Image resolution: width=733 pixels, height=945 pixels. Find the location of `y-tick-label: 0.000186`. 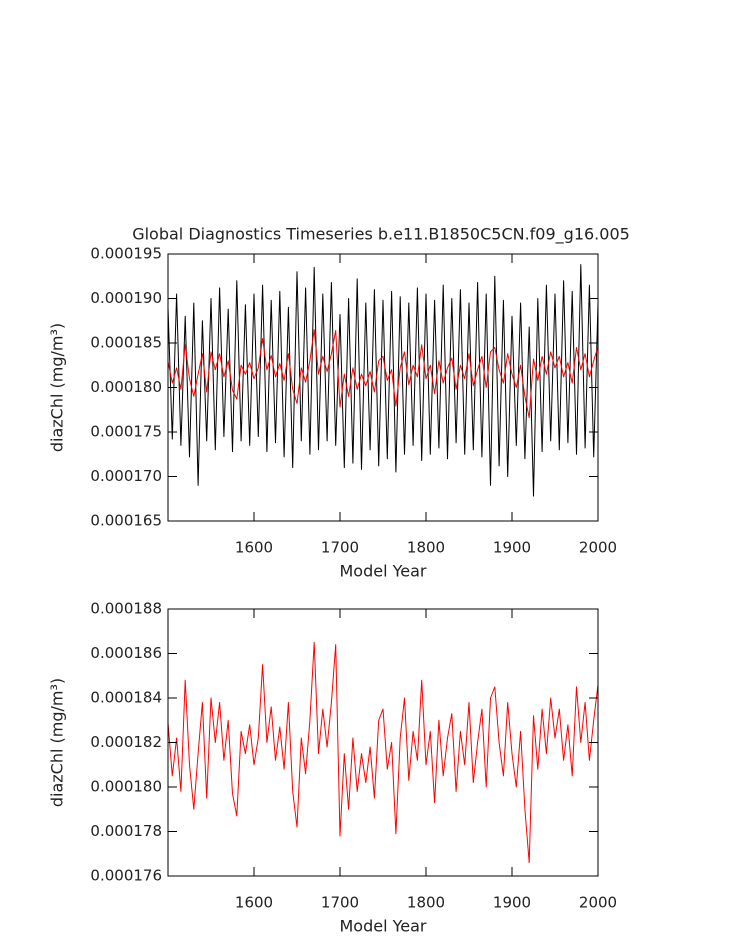

y-tick-label: 0.000186 is located at coordinates (126, 653).